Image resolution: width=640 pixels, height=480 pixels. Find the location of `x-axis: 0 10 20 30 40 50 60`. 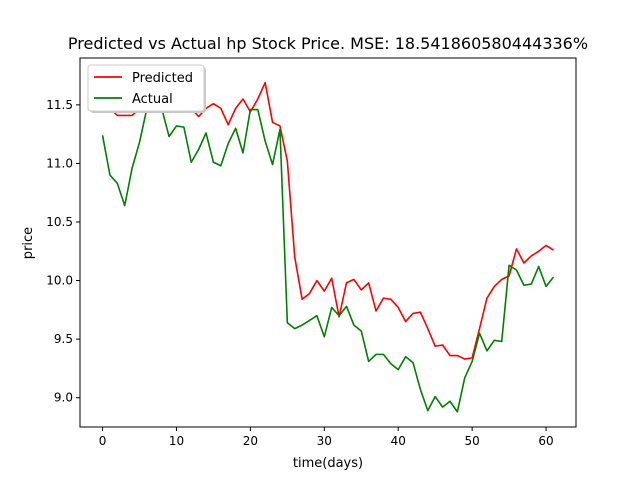

x-axis: 0 10 20 30 40 50 60 is located at coordinates (326, 437).